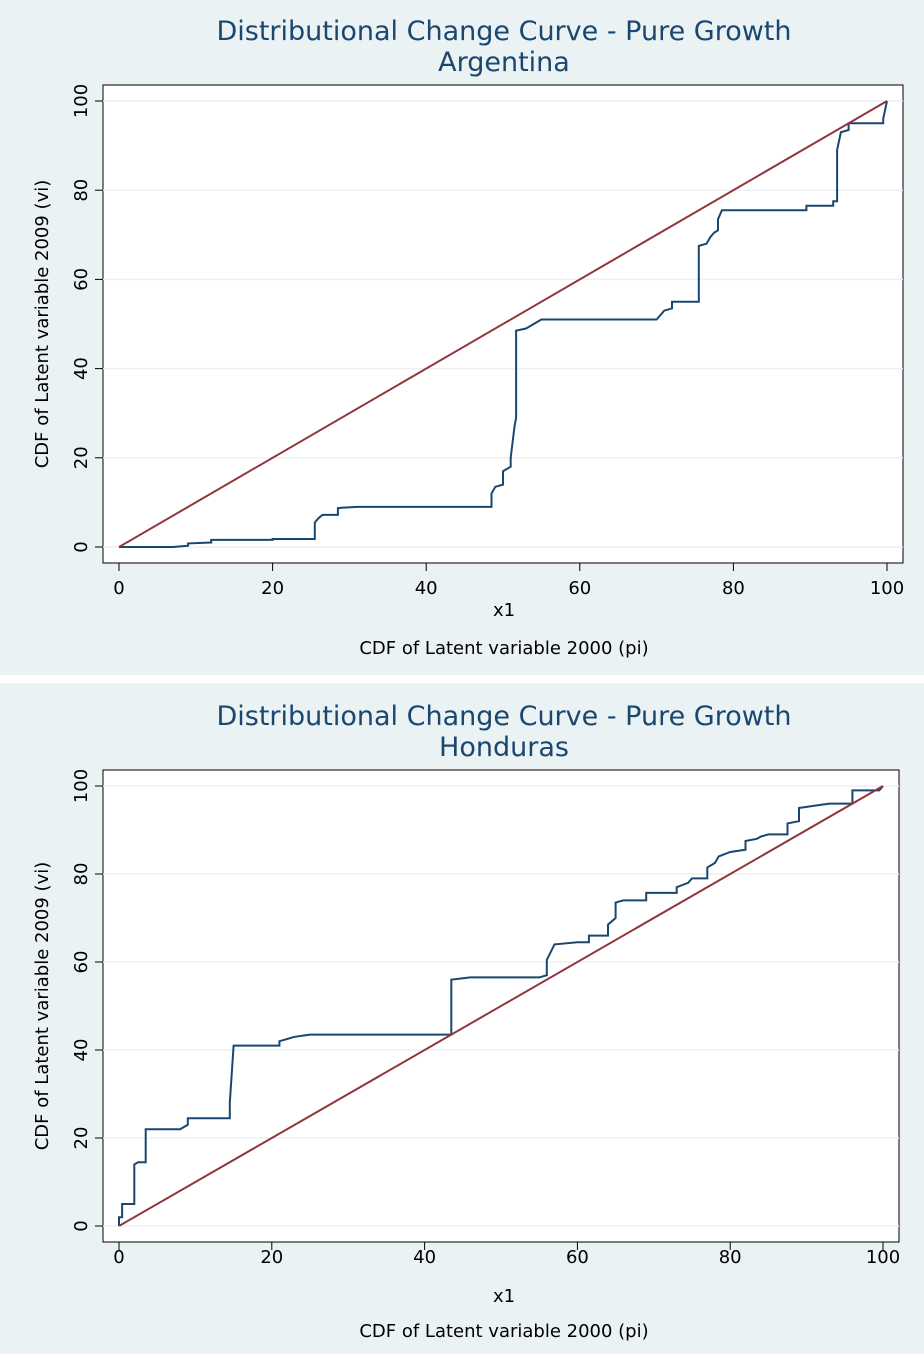 This screenshot has width=924, height=1358. I want to click on chart-subtitle: Honduras, so click(504, 747).